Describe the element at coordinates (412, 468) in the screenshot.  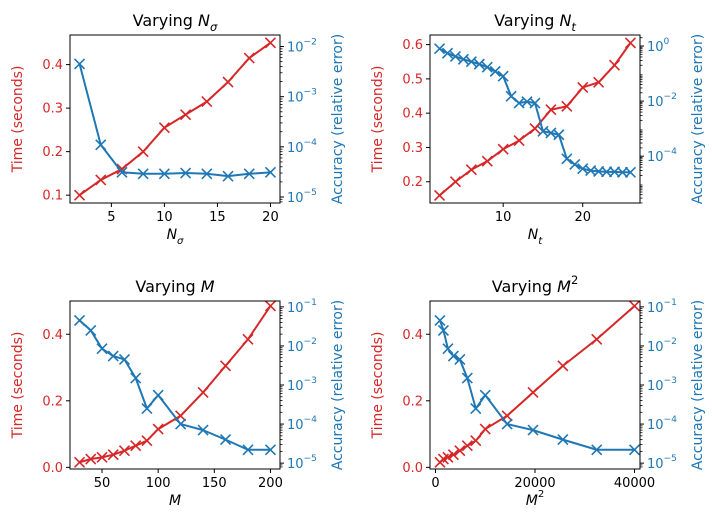
I see `y-left-tick-label: 0.0` at that location.